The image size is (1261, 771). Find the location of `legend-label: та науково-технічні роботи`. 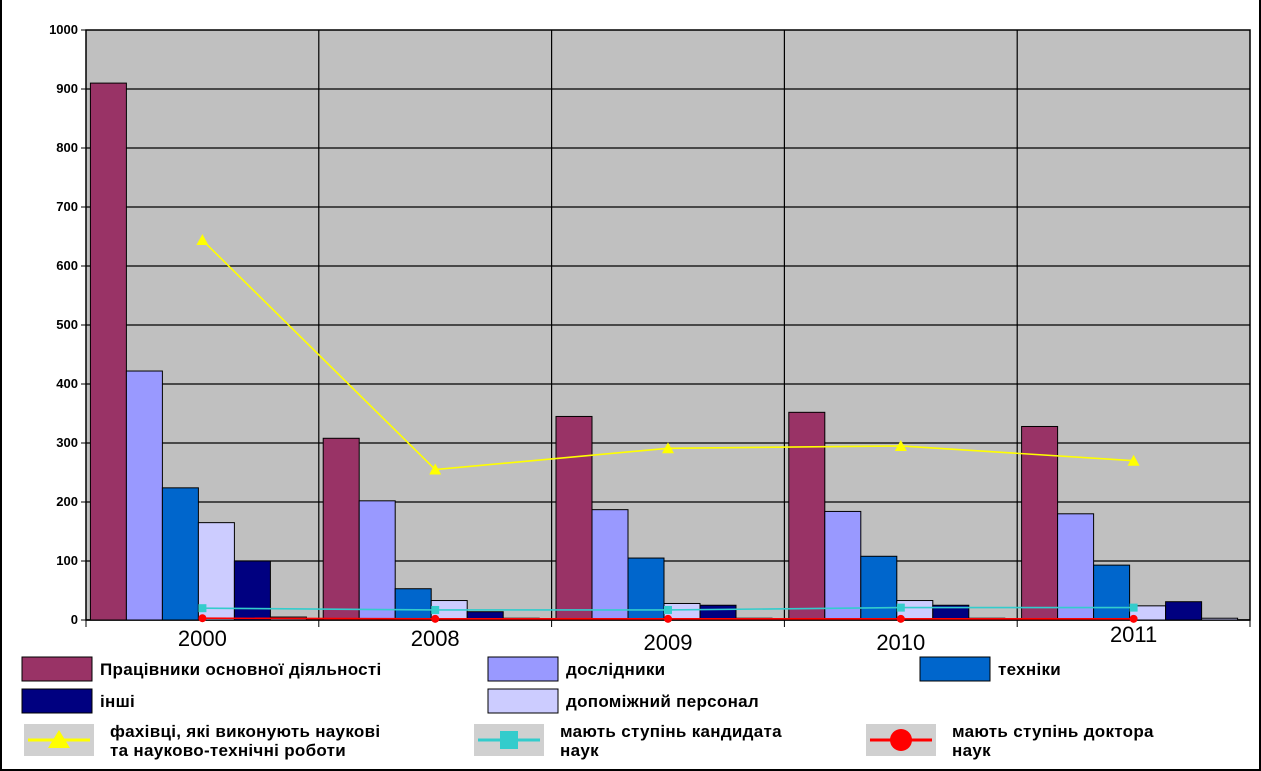

legend-label: та науково-технічні роботи is located at coordinates (228, 750).